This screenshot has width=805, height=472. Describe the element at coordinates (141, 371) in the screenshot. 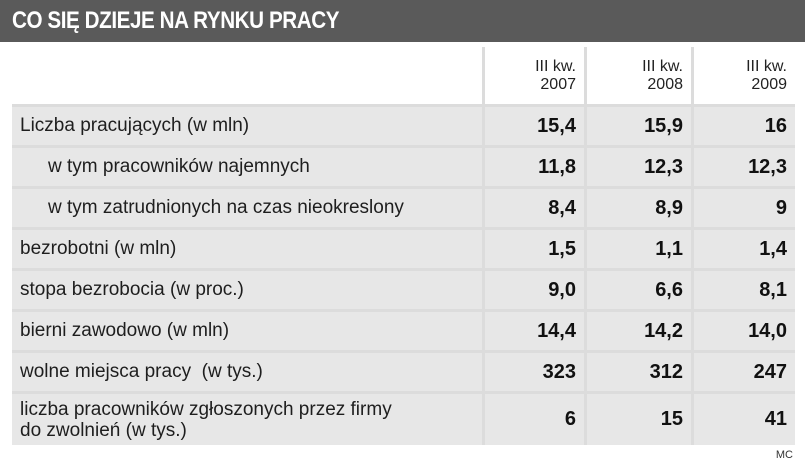

I see `row-label: wolne miejsca pracy (w tys.)` at that location.